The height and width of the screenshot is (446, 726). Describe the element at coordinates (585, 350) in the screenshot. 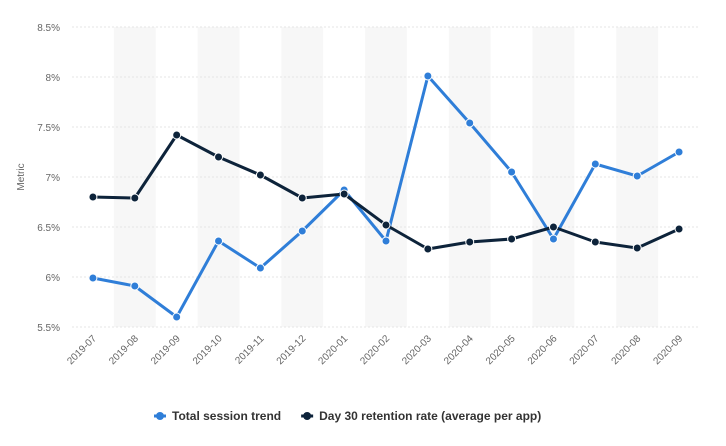

I see `x-tick-label: 2020-07` at that location.